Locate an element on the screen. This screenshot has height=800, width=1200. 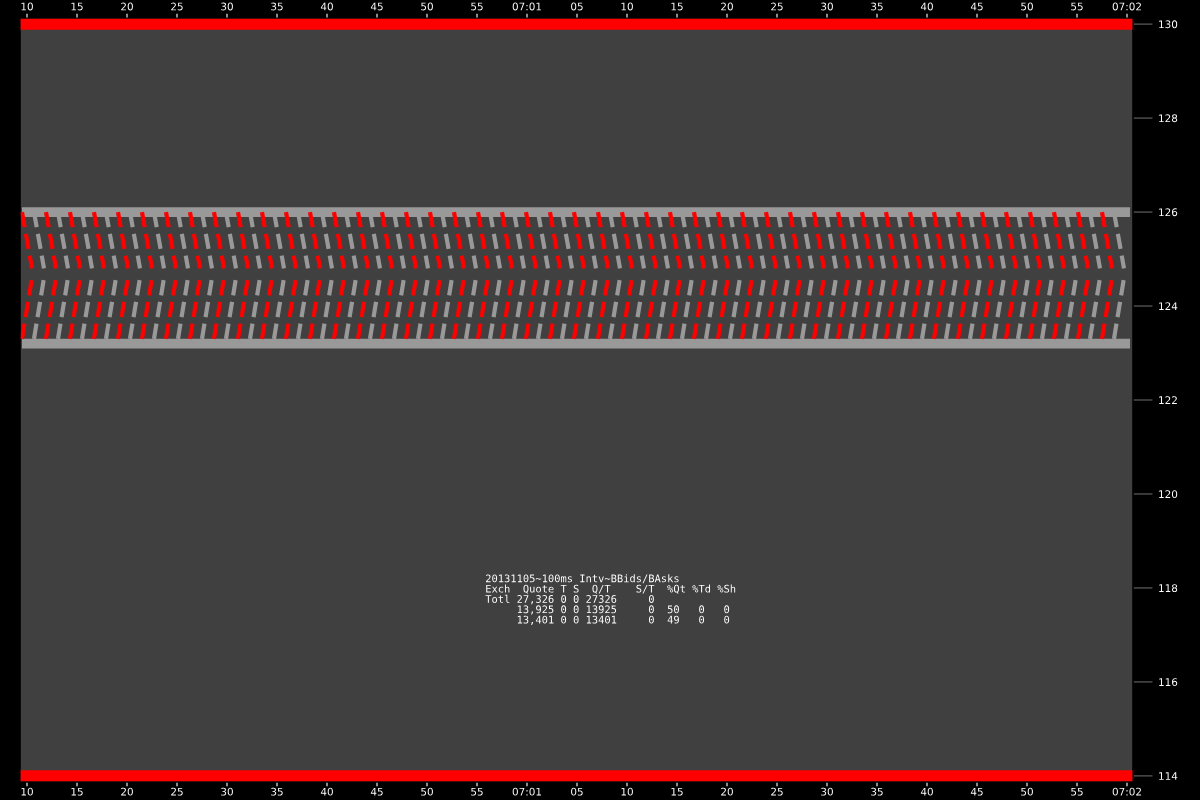
y-tick-label: 126 is located at coordinates (1168, 212).